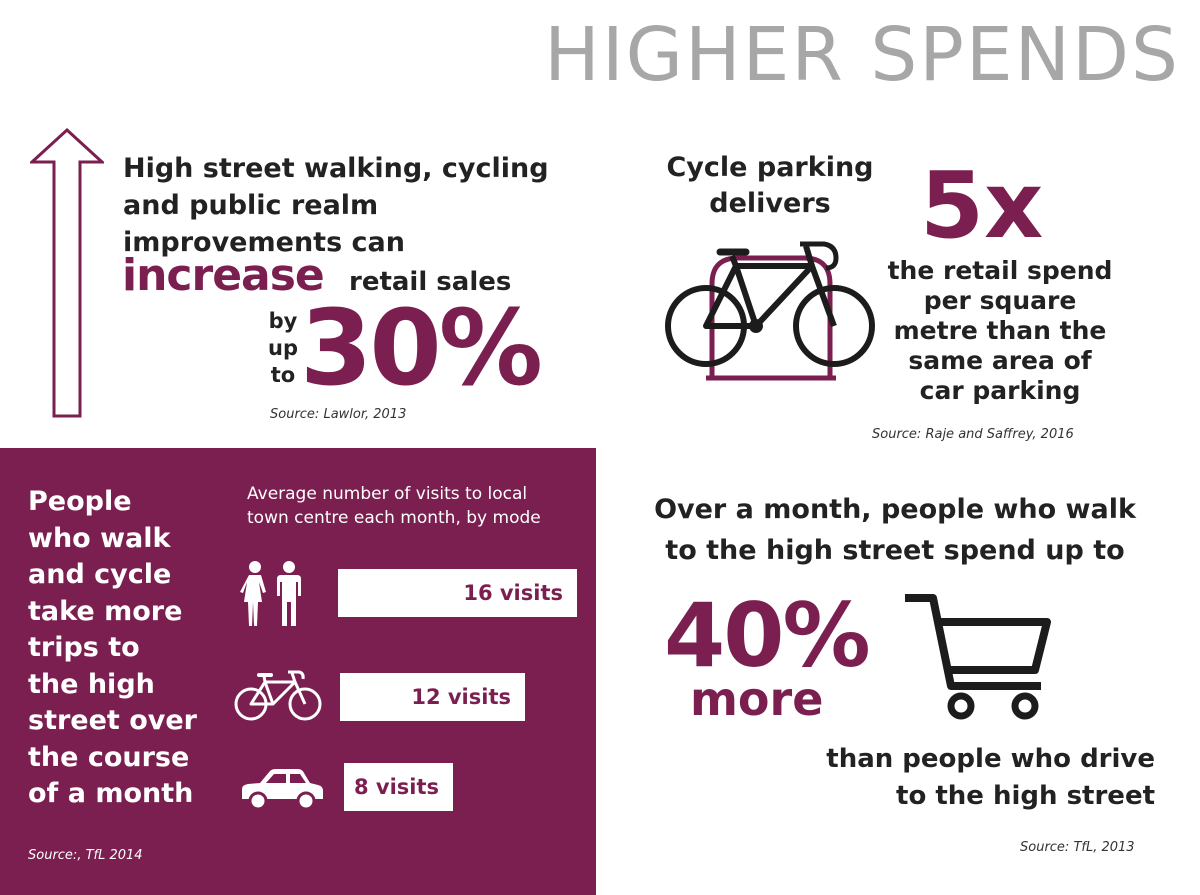 The width and height of the screenshot is (1200, 895). What do you see at coordinates (109, 757) in the screenshot?
I see `statement-line: the course` at bounding box center [109, 757].